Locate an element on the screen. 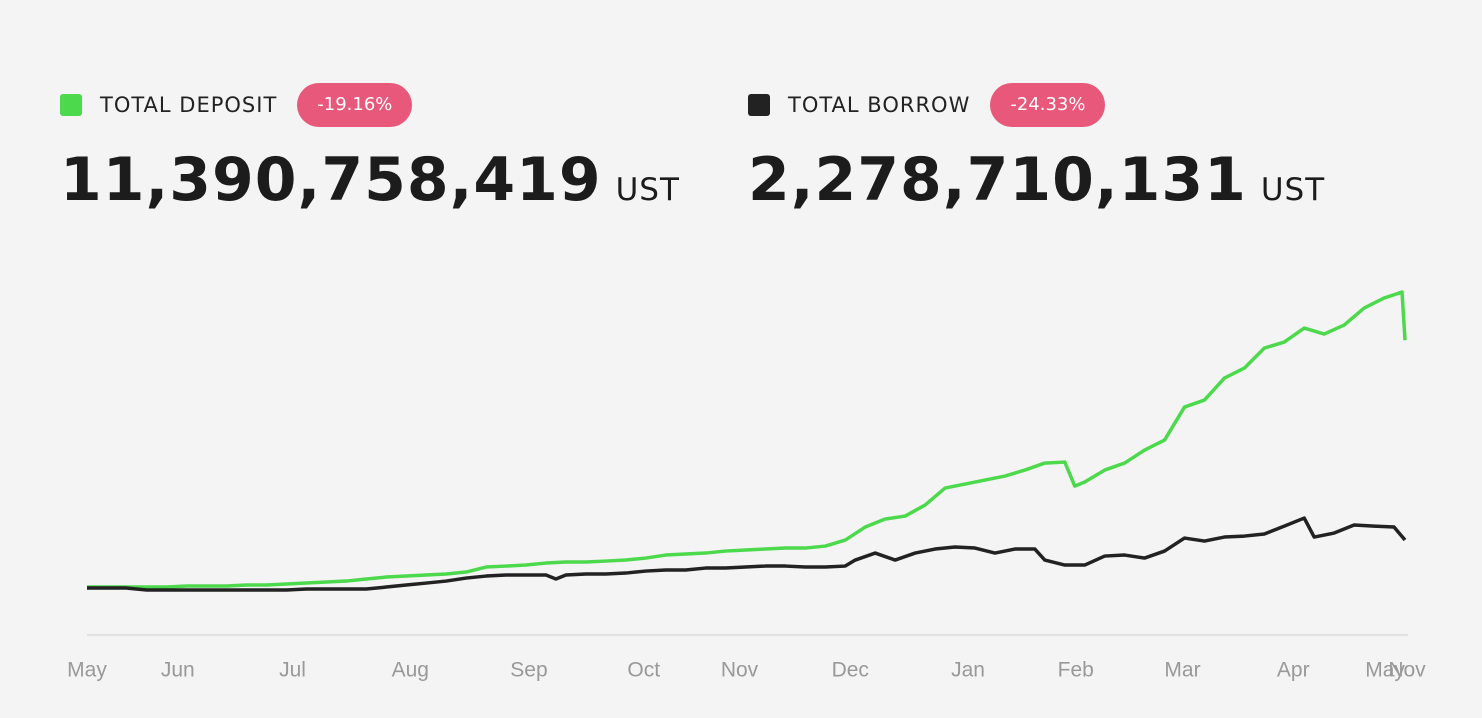 This screenshot has height=718, width=1482. legend-entry: TOTAL DEPOSIT -19.16% is located at coordinates (370, 105).